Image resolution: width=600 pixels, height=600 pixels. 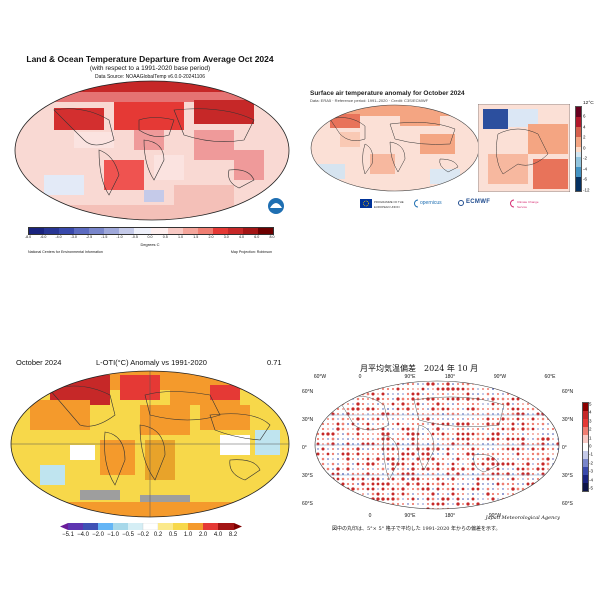 I want to click on jma-right-label: 30°S, so click(x=567, y=476).